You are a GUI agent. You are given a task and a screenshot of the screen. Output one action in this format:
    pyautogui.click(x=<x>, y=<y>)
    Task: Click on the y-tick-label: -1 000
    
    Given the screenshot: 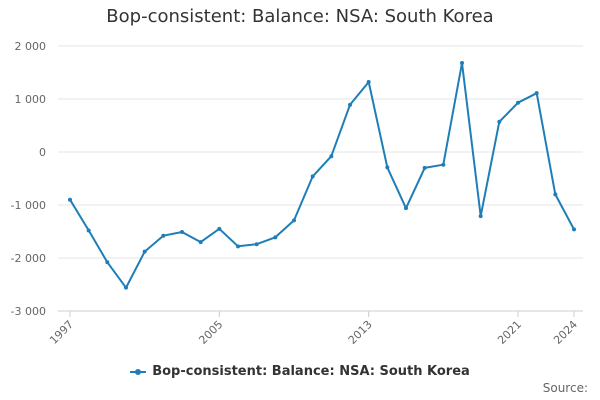 What is the action you would take?
    pyautogui.click(x=28, y=205)
    